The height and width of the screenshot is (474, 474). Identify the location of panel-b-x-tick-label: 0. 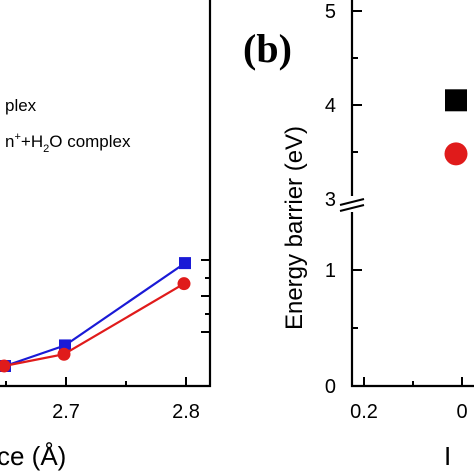
(461, 412).